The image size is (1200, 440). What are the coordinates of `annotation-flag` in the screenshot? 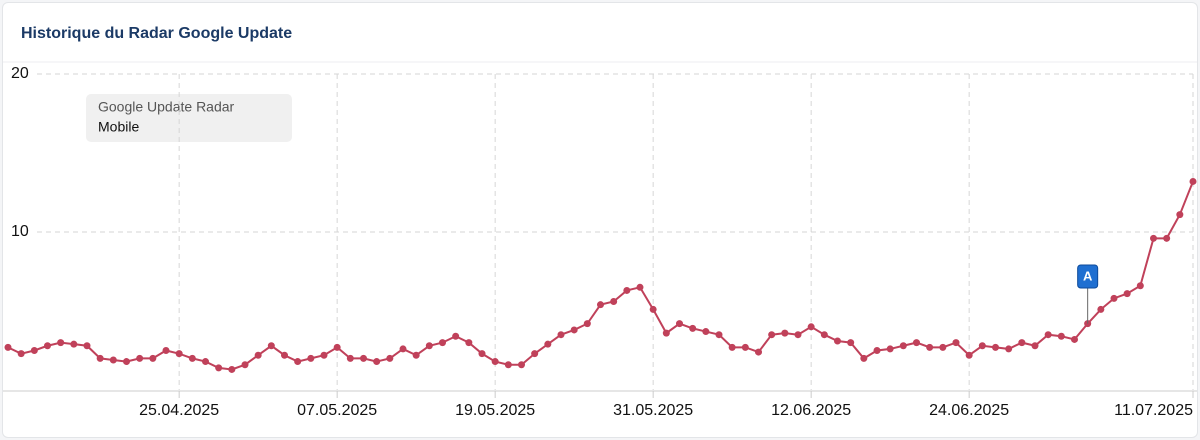 It's located at (1088, 276).